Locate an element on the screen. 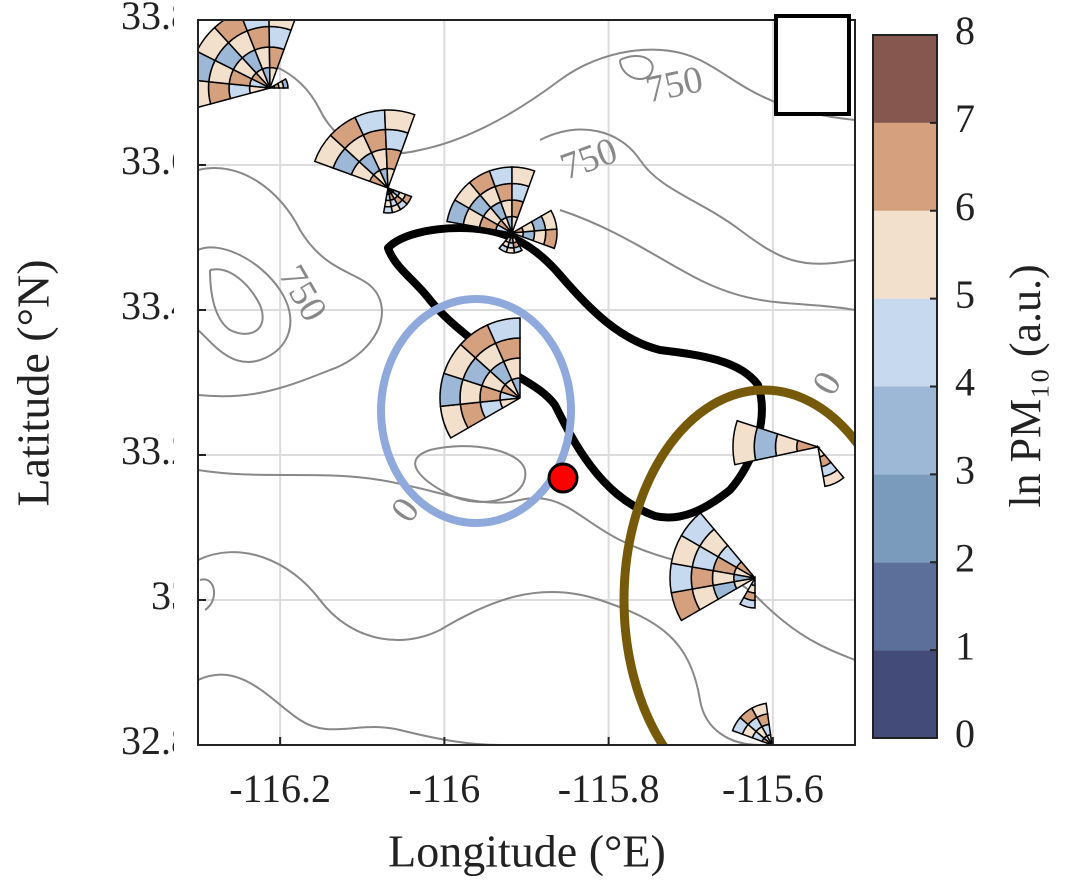 The width and height of the screenshot is (1068, 893). x-tick-label: -116.2 is located at coordinates (280, 788).